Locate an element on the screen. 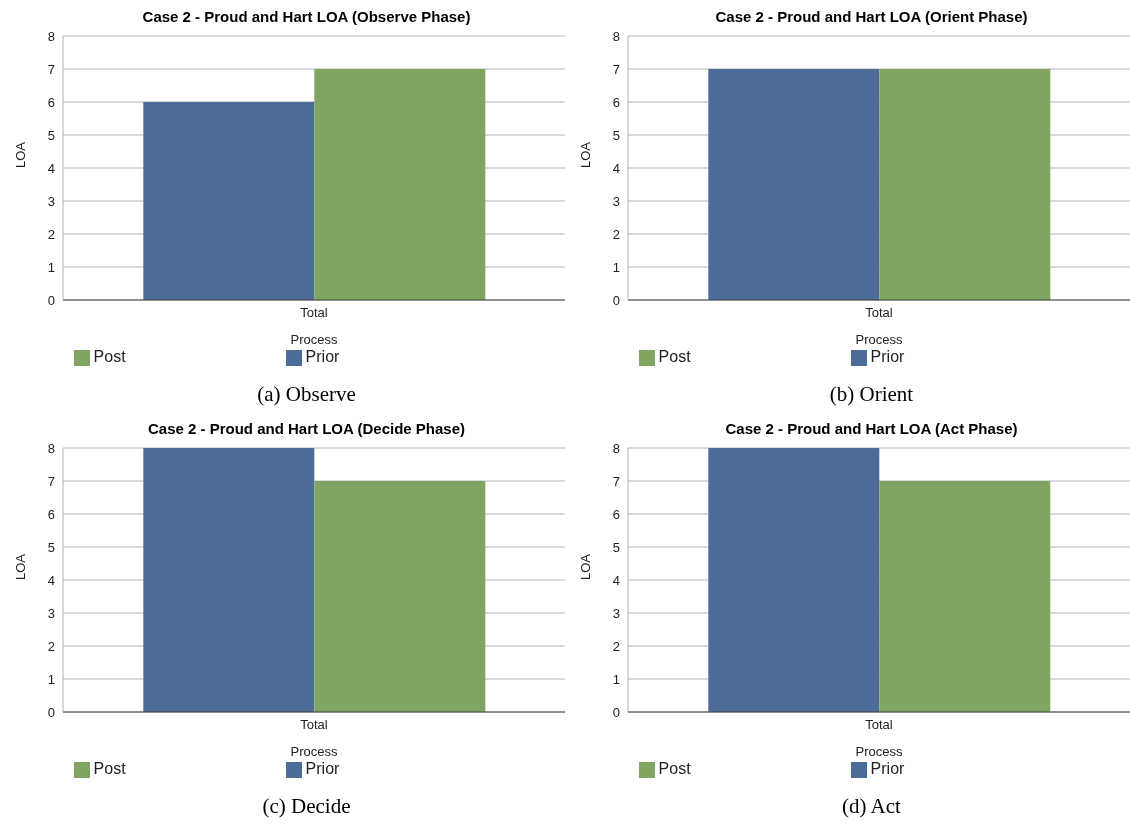 This screenshot has width=1130, height=836. chart-title: Case 2 - Proud and Hart LOA (Act Phase) is located at coordinates (871, 429).